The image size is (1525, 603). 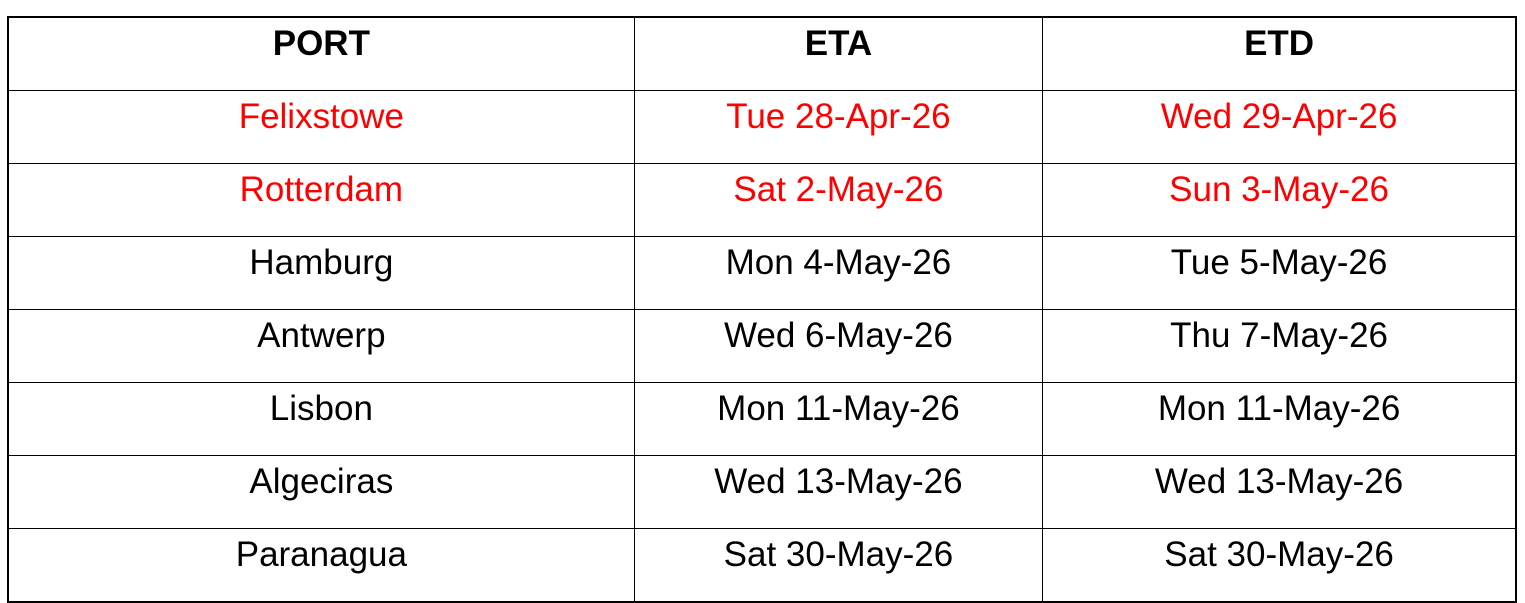 I want to click on cell-port: Paranagua, so click(x=321, y=565).